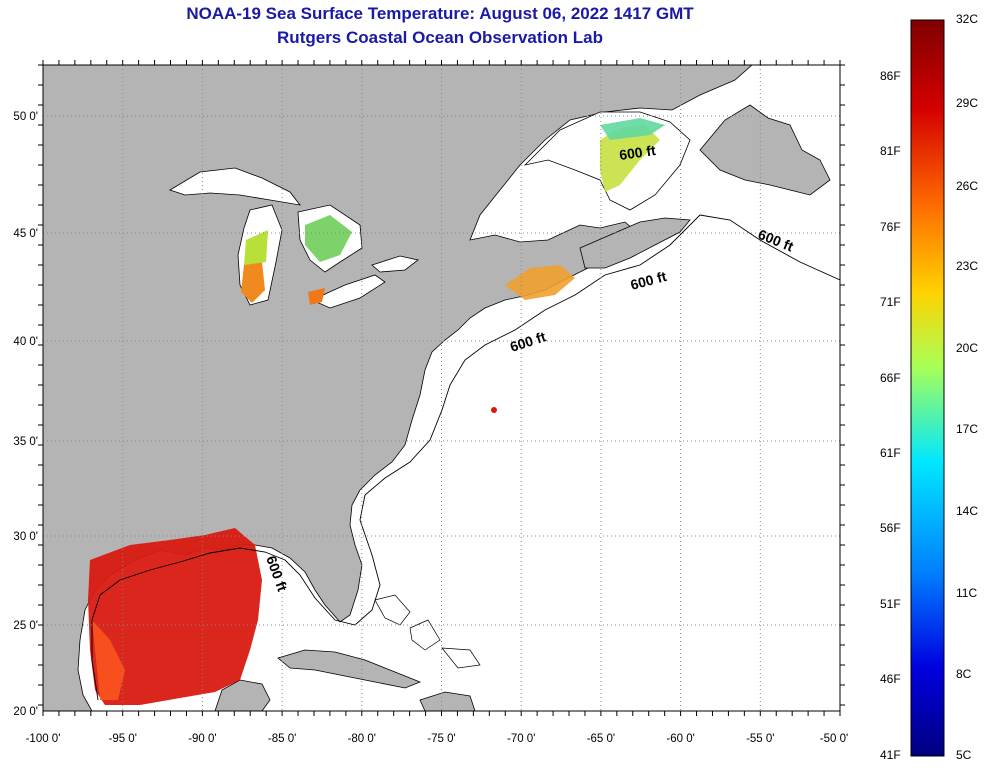 The width and height of the screenshot is (984, 770). What do you see at coordinates (890, 227) in the screenshot?
I see `colorbar-label-f: 76F` at bounding box center [890, 227].